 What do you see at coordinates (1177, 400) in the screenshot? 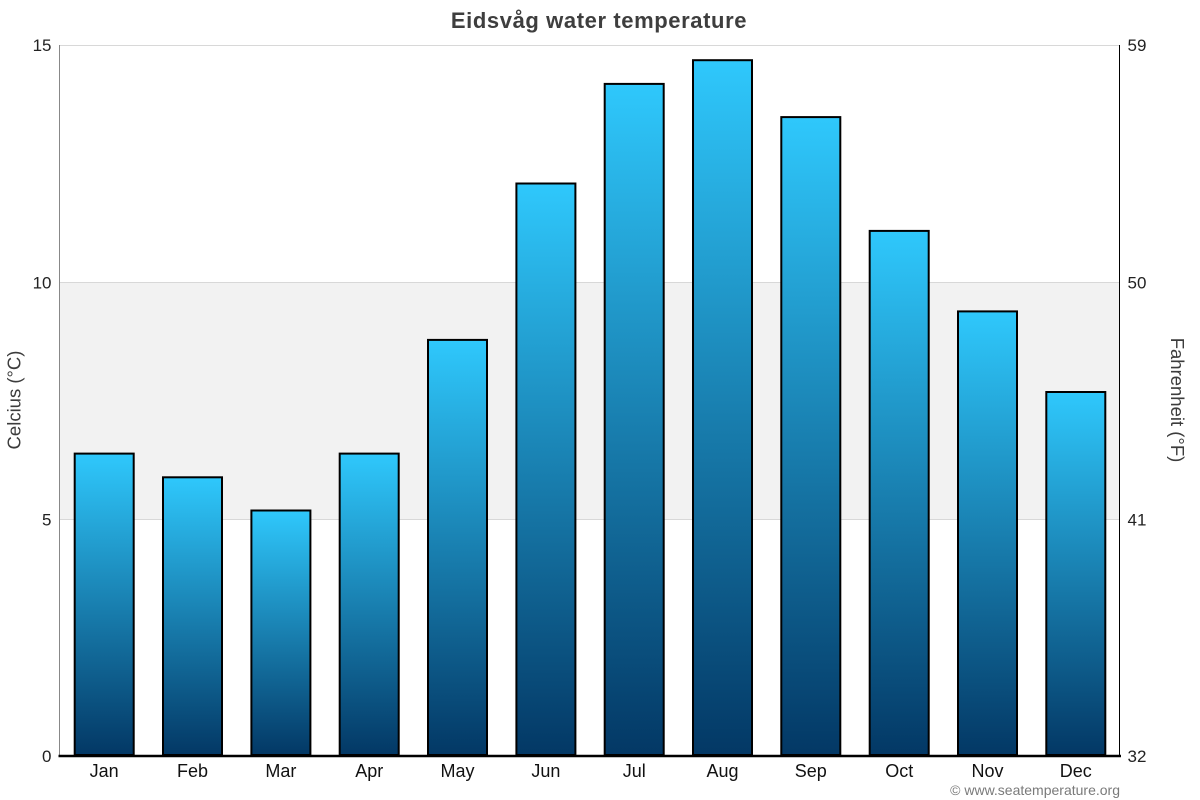
I see `svg-text: Fahrenheit (°F)` at bounding box center [1177, 400].